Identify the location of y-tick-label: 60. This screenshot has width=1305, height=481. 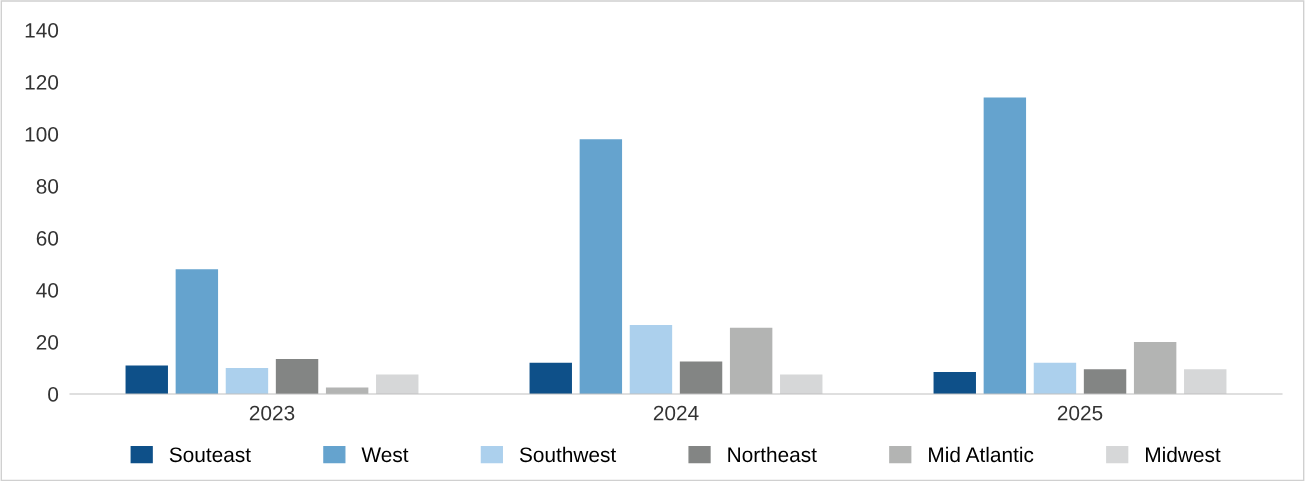
(47, 238).